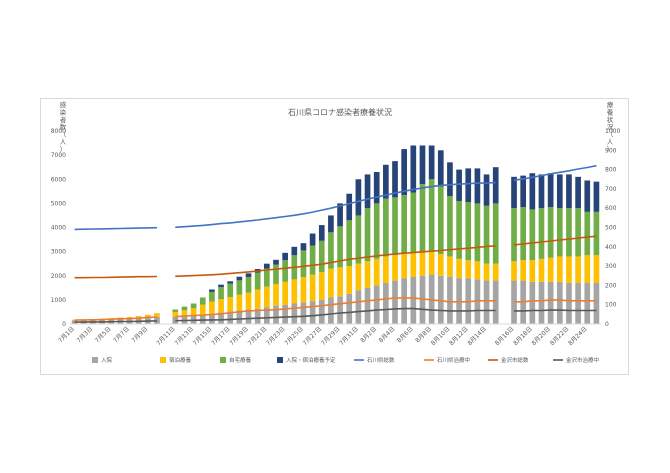 This screenshot has height=473, width=670. Describe the element at coordinates (63, 142) in the screenshot. I see `left-axis-label-char: 人` at that location.